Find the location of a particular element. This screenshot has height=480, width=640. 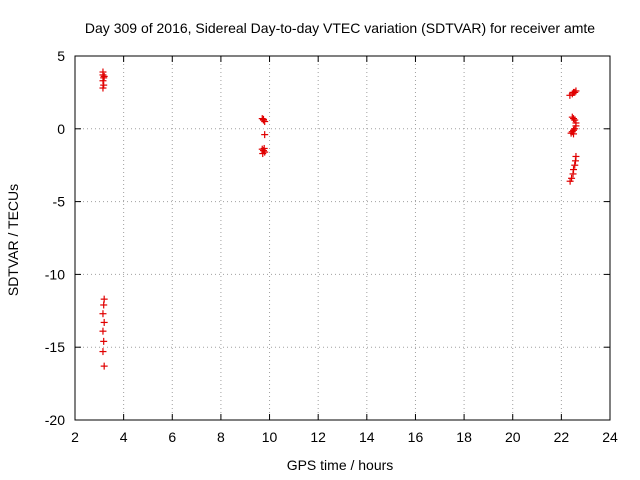

x-tick-label: 10 is located at coordinates (270, 437).